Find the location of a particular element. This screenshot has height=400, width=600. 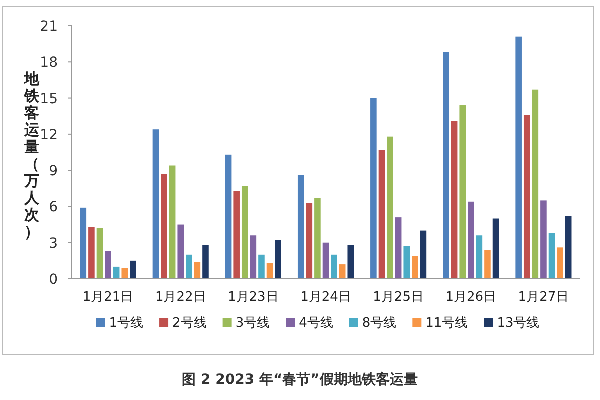

legend-label: 8号线 is located at coordinates (379, 323).